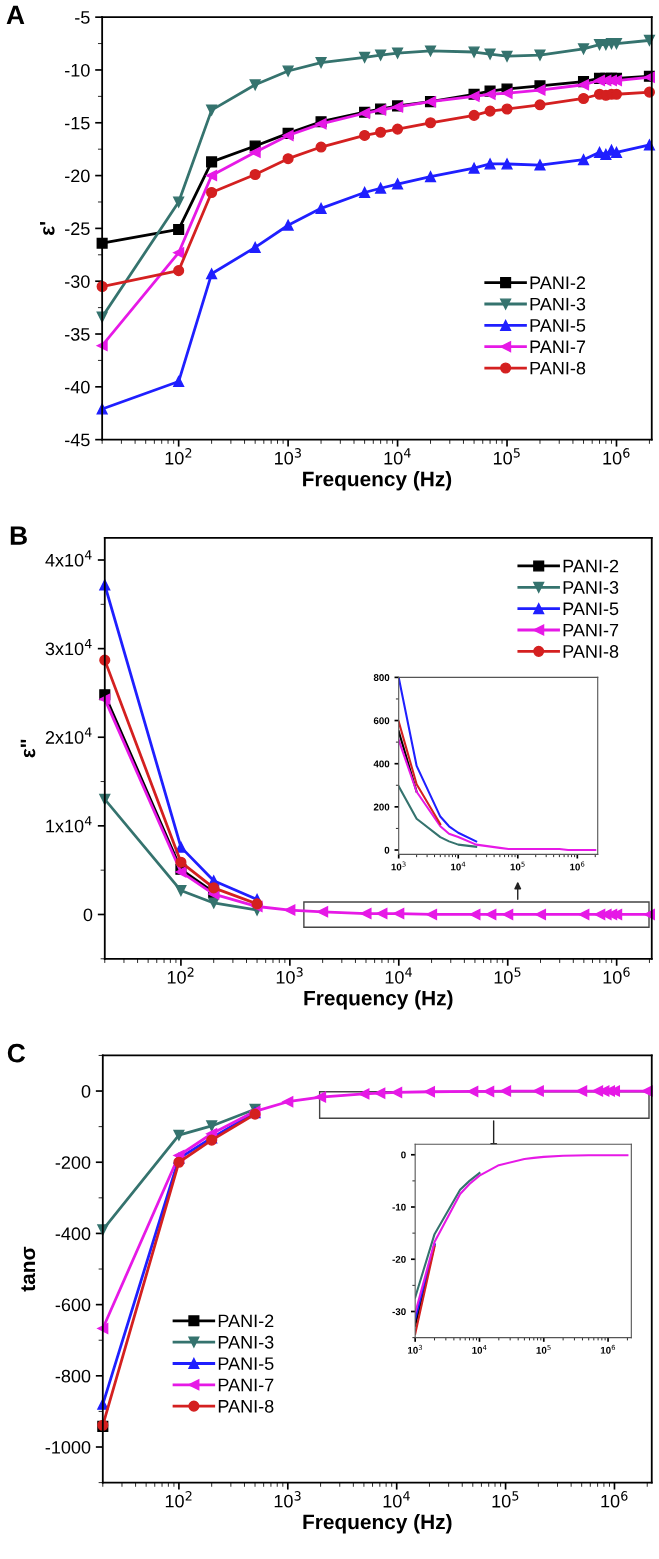  Describe the element at coordinates (381, 721) in the screenshot. I see `y-tick-label: 600` at that location.